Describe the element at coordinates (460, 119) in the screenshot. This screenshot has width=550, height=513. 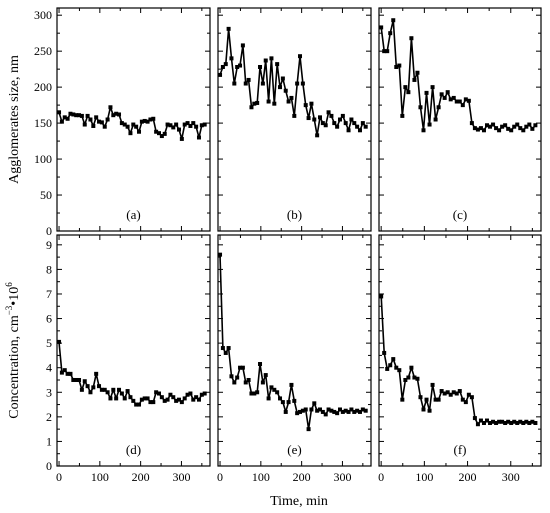
I see `panel-frame` at that location.